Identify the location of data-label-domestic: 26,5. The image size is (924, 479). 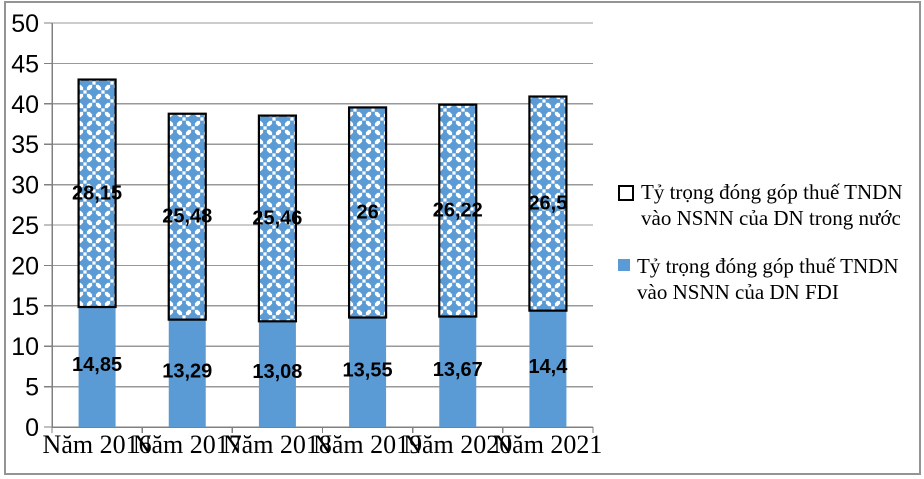
(547, 204).